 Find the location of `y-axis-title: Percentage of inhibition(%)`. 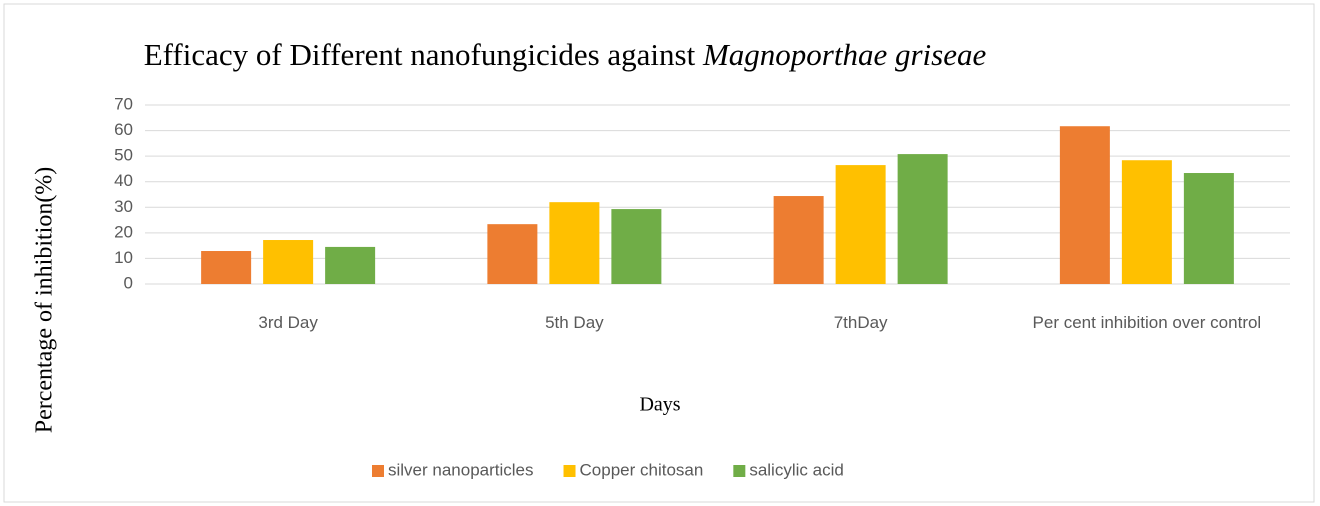

y-axis-title: Percentage of inhibition(%) is located at coordinates (45, 300).